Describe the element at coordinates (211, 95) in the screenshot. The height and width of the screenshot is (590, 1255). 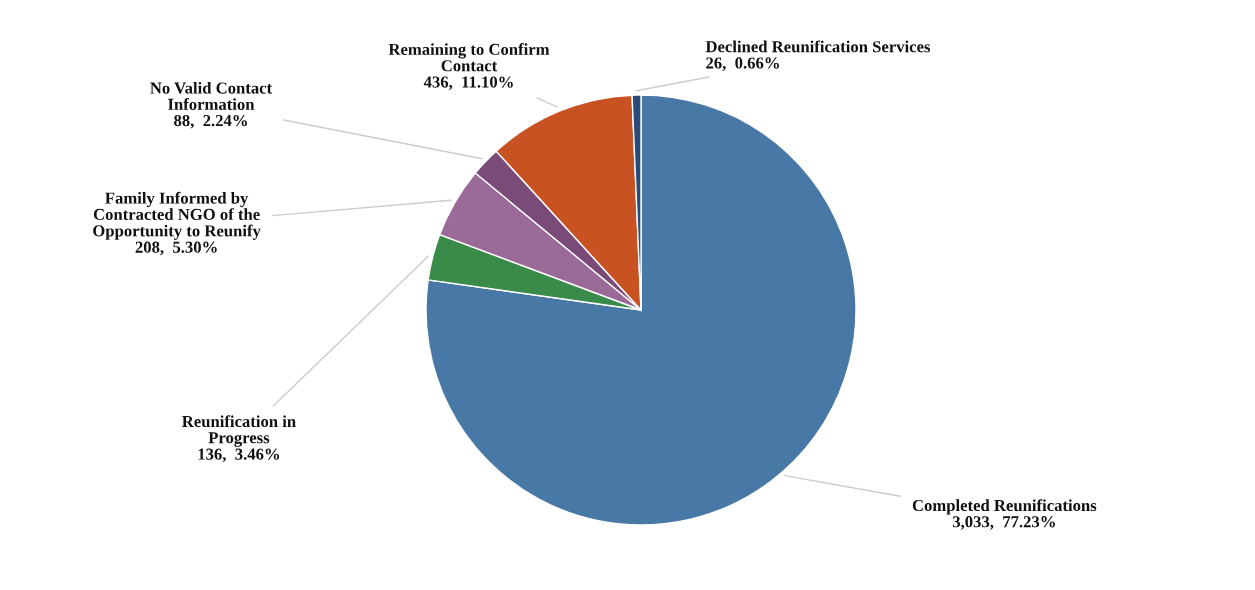
I see `slice-label: No Valid Contact Information` at that location.